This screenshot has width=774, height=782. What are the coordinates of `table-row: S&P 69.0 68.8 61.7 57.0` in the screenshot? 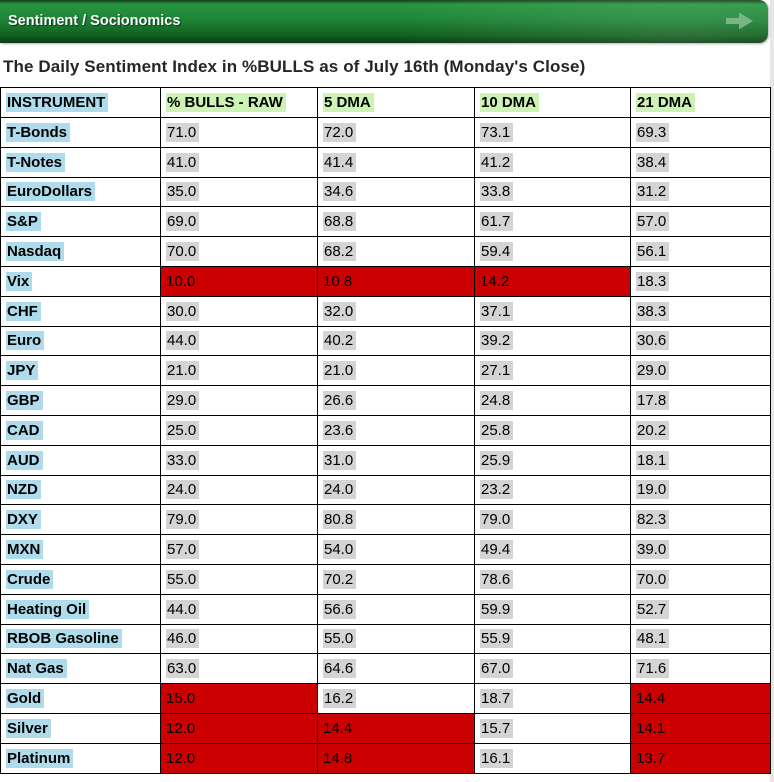 It's located at (385, 222).